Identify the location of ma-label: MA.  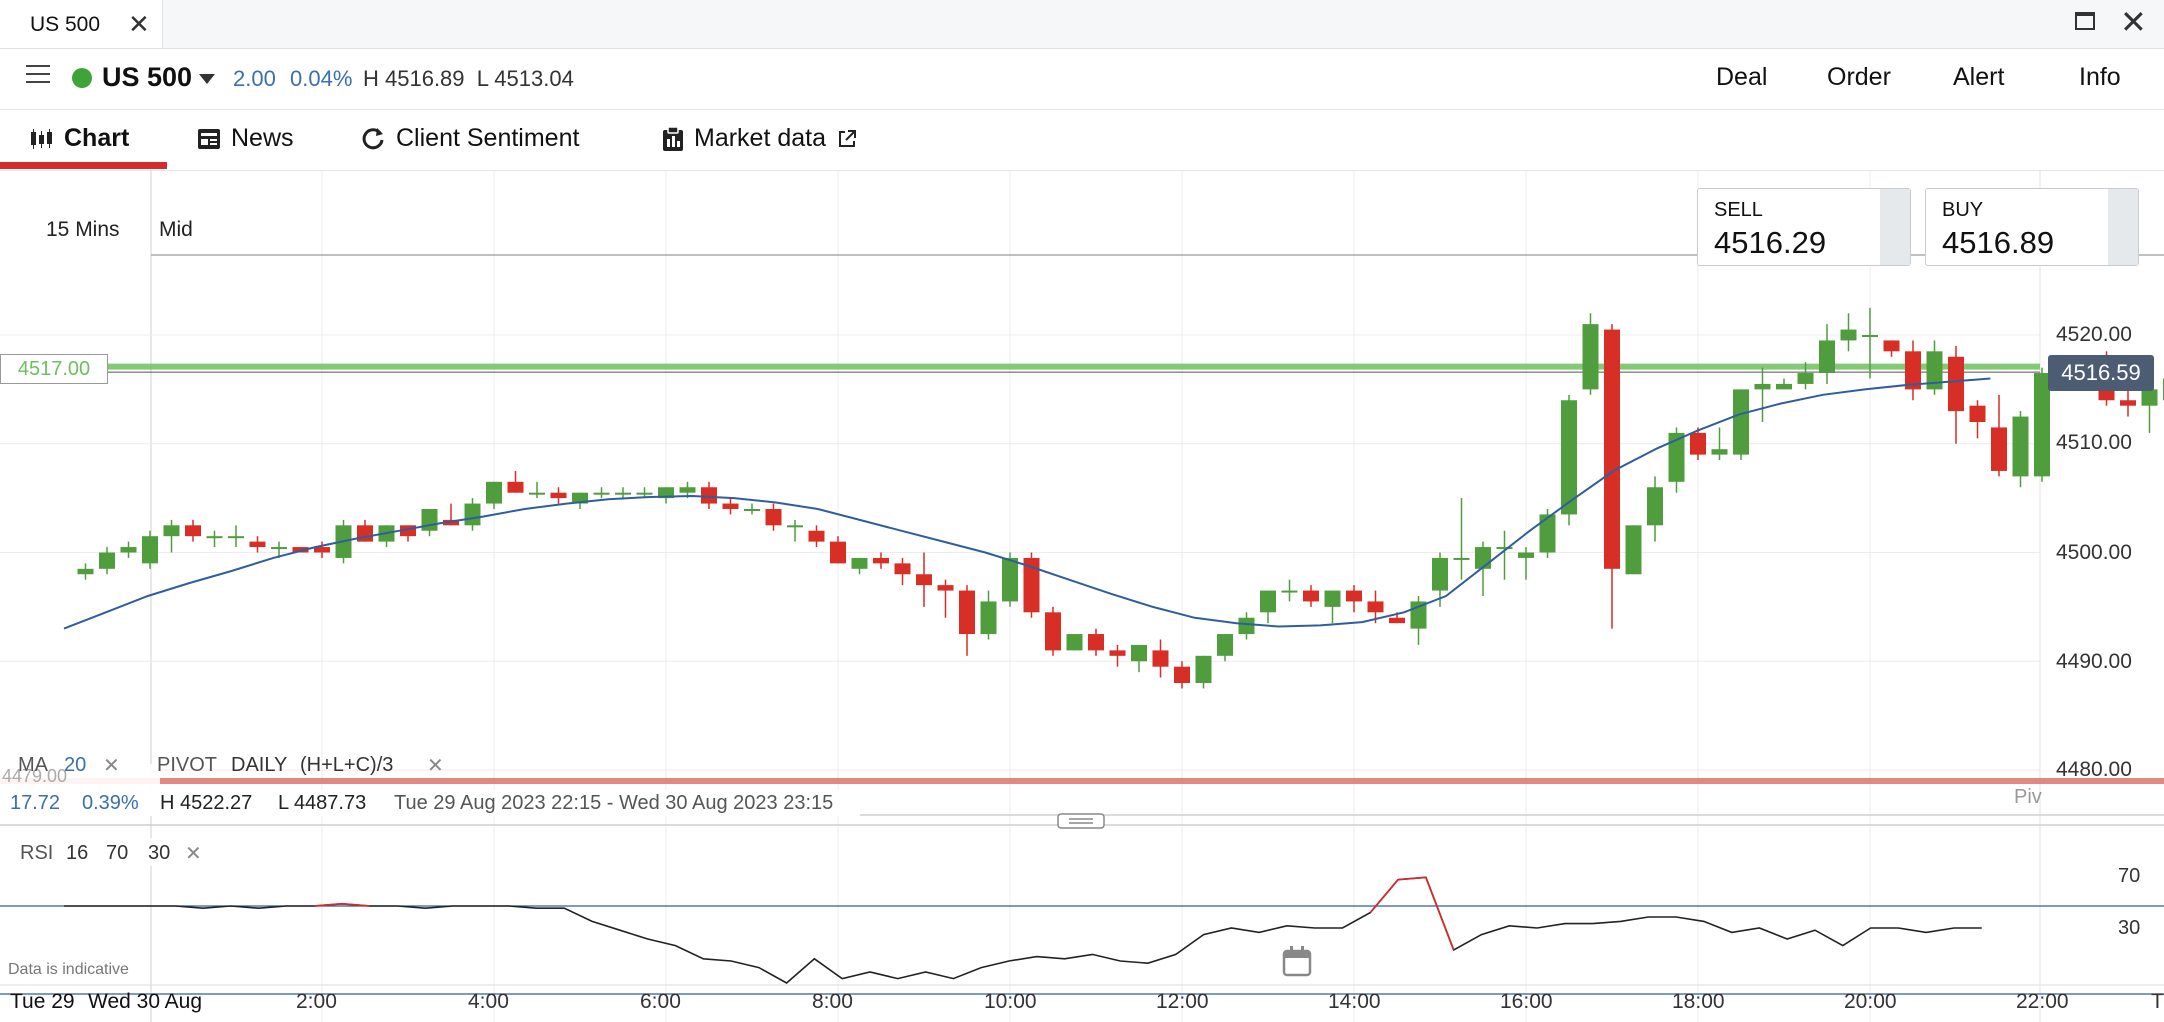
(33, 765).